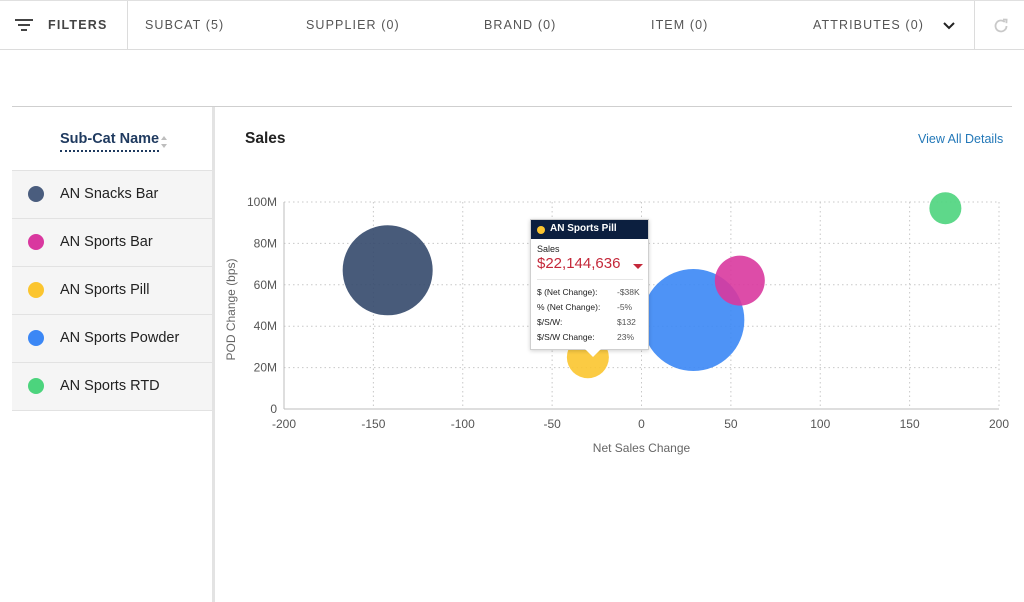 This screenshot has width=1024, height=602. What do you see at coordinates (110, 141) in the screenshot?
I see `subcat-name-header: Sub-Cat Name` at bounding box center [110, 141].